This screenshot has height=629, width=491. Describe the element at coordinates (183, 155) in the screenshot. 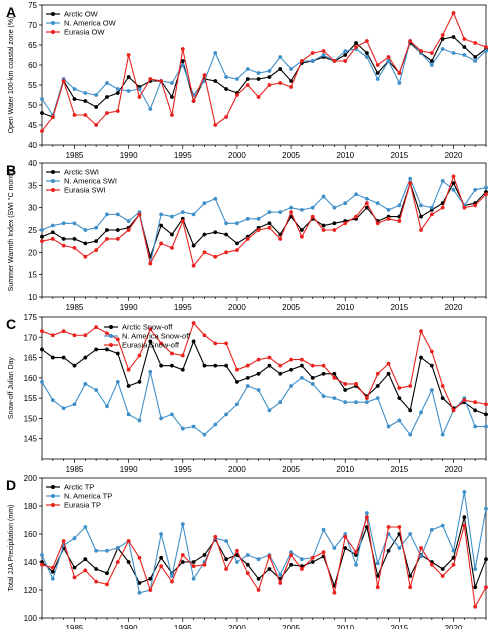

I see `x-tick-label: 1995` at that location.